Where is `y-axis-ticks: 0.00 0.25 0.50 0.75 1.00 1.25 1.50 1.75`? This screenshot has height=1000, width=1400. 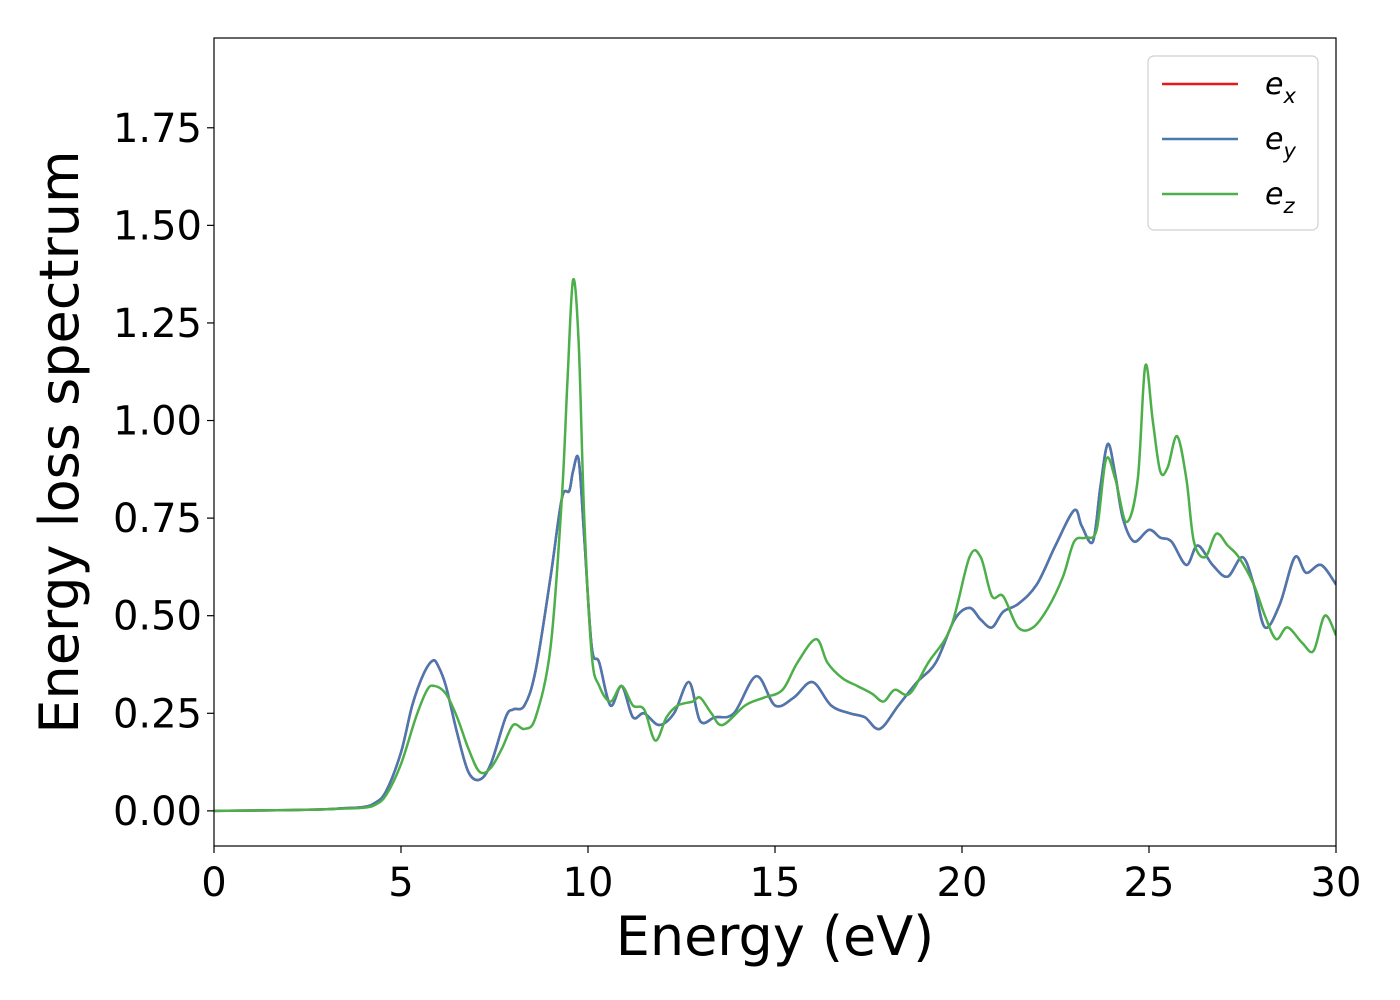 y-axis-ticks: 0.00 0.25 0.50 0.75 1.00 1.25 1.50 1.75 is located at coordinates (163, 470).